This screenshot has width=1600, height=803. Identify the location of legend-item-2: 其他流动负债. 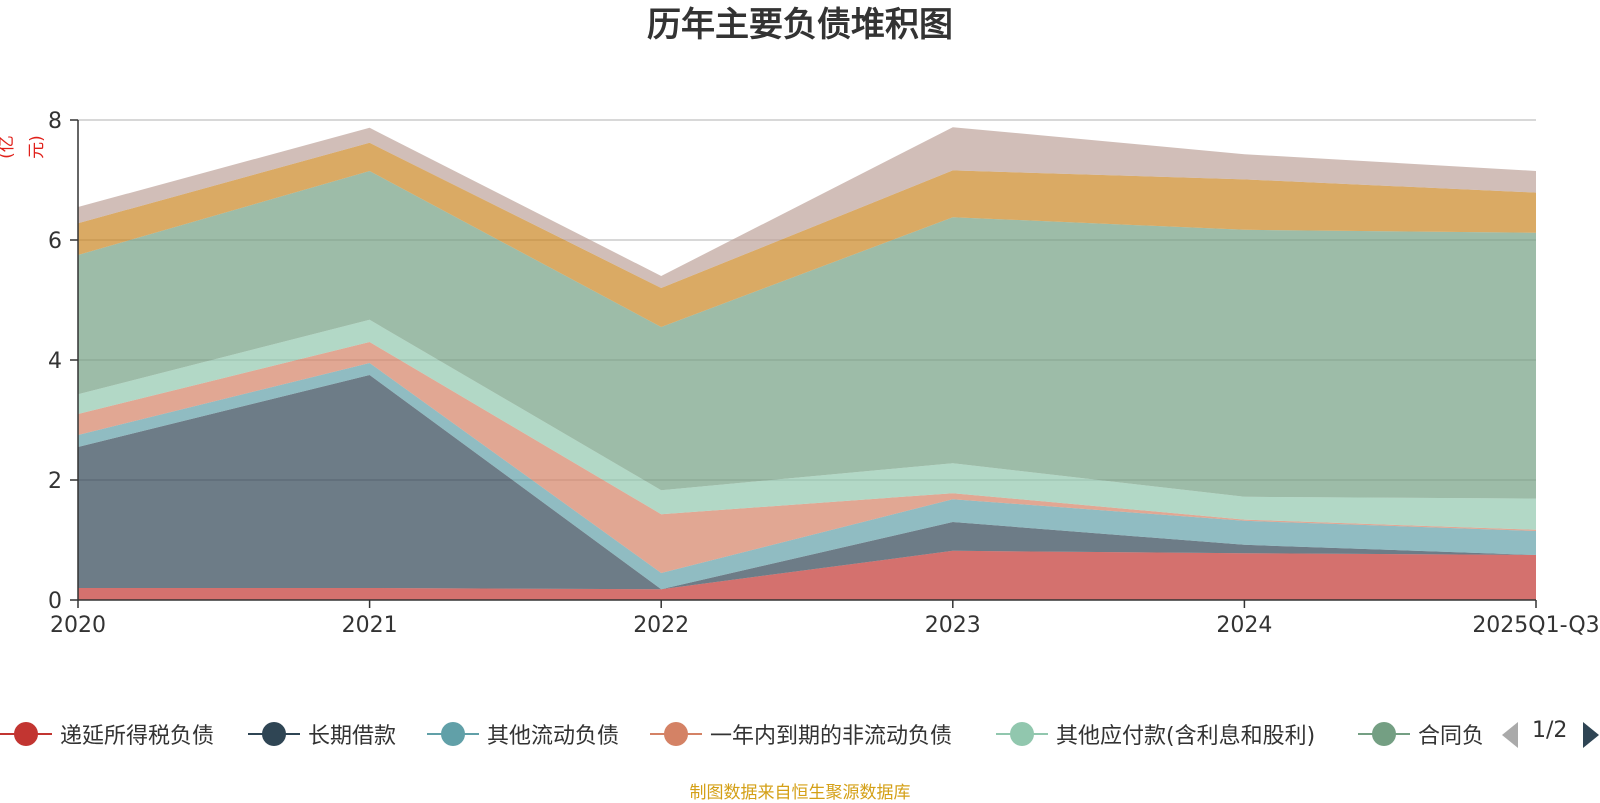
(523, 734).